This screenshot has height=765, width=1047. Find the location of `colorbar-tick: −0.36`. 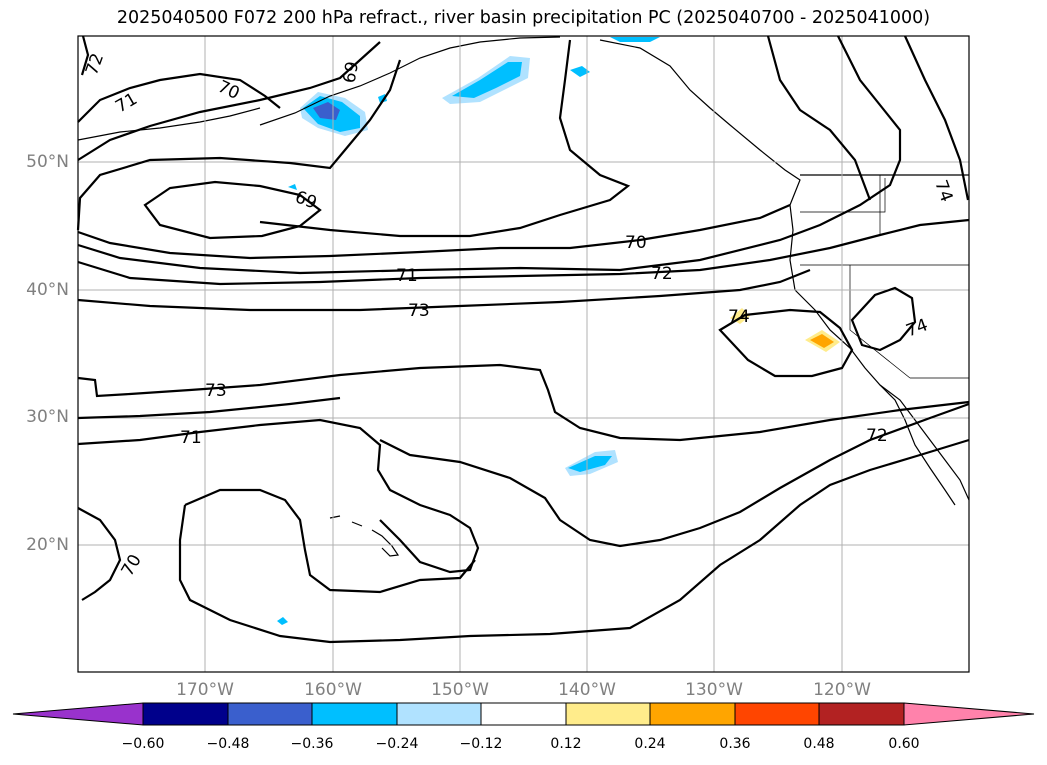

colorbar-tick: −0.36 is located at coordinates (312, 744).